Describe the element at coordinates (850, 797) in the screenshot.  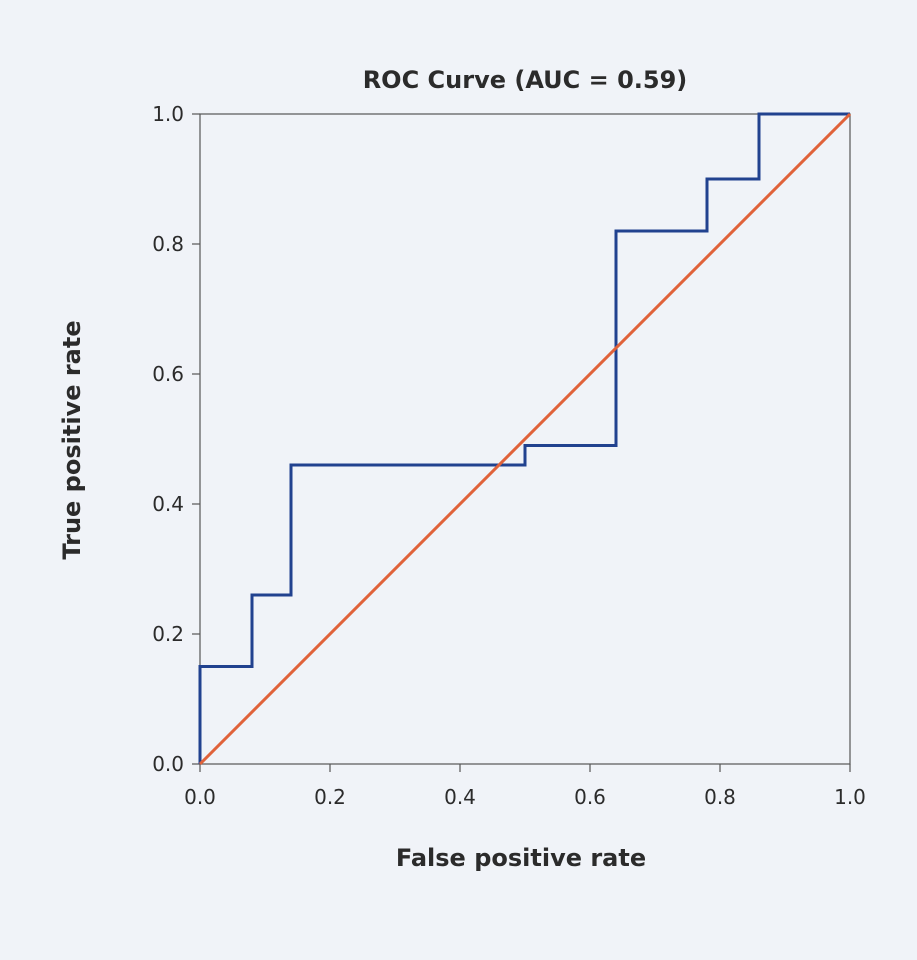
I see `x-tick-label: 1.0` at that location.